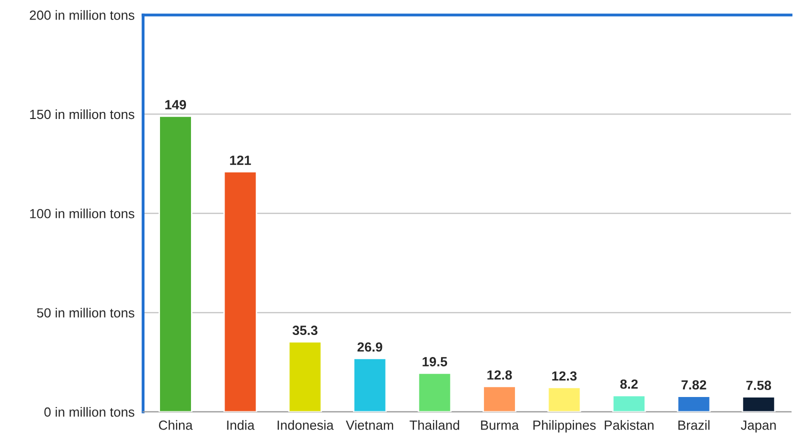 The height and width of the screenshot is (440, 795). What do you see at coordinates (759, 385) in the screenshot?
I see `data-label: 7.58` at bounding box center [759, 385].